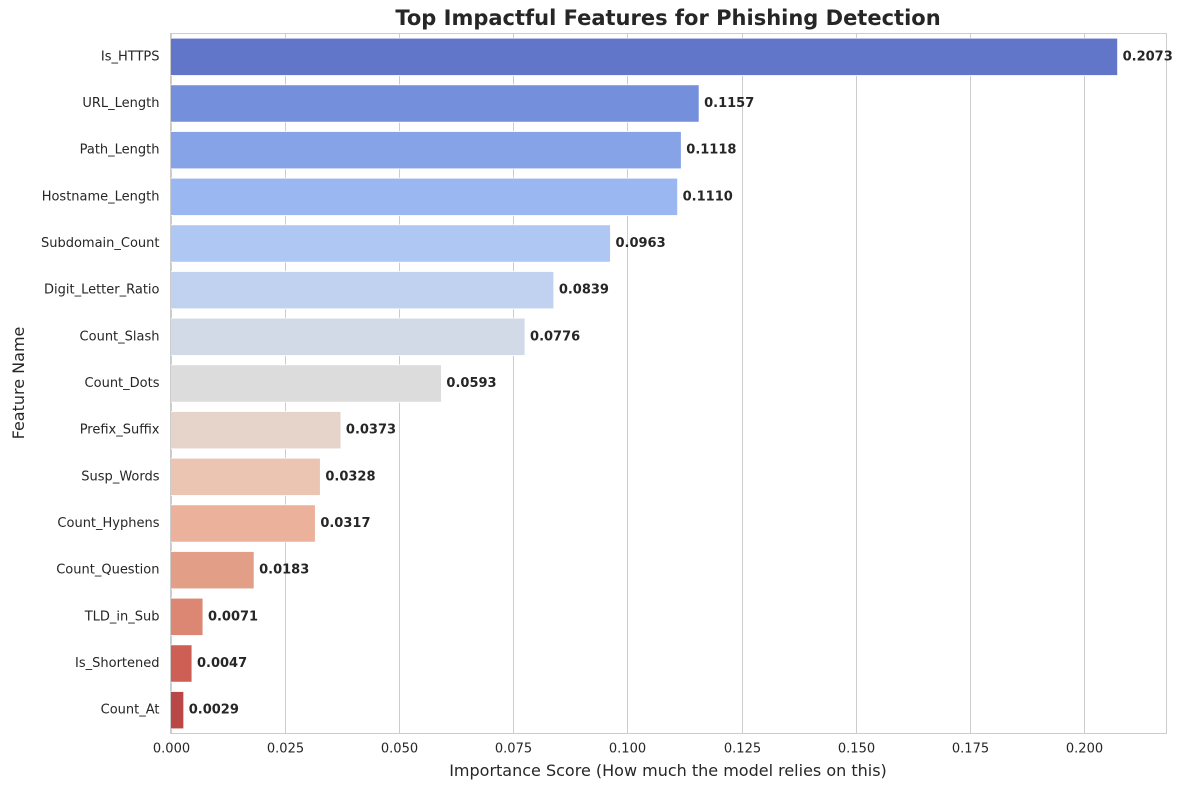 The image size is (1187, 790). What do you see at coordinates (100, 243) in the screenshot?
I see `y-tick-label: Subdomain_Count` at bounding box center [100, 243].